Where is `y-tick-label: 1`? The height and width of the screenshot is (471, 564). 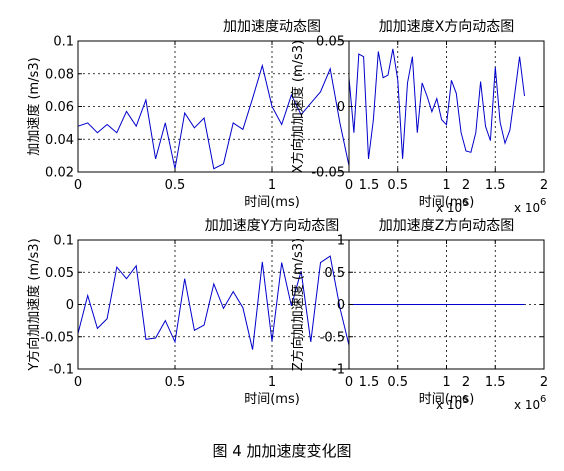 y-tick-label: 1 is located at coordinates (341, 241).